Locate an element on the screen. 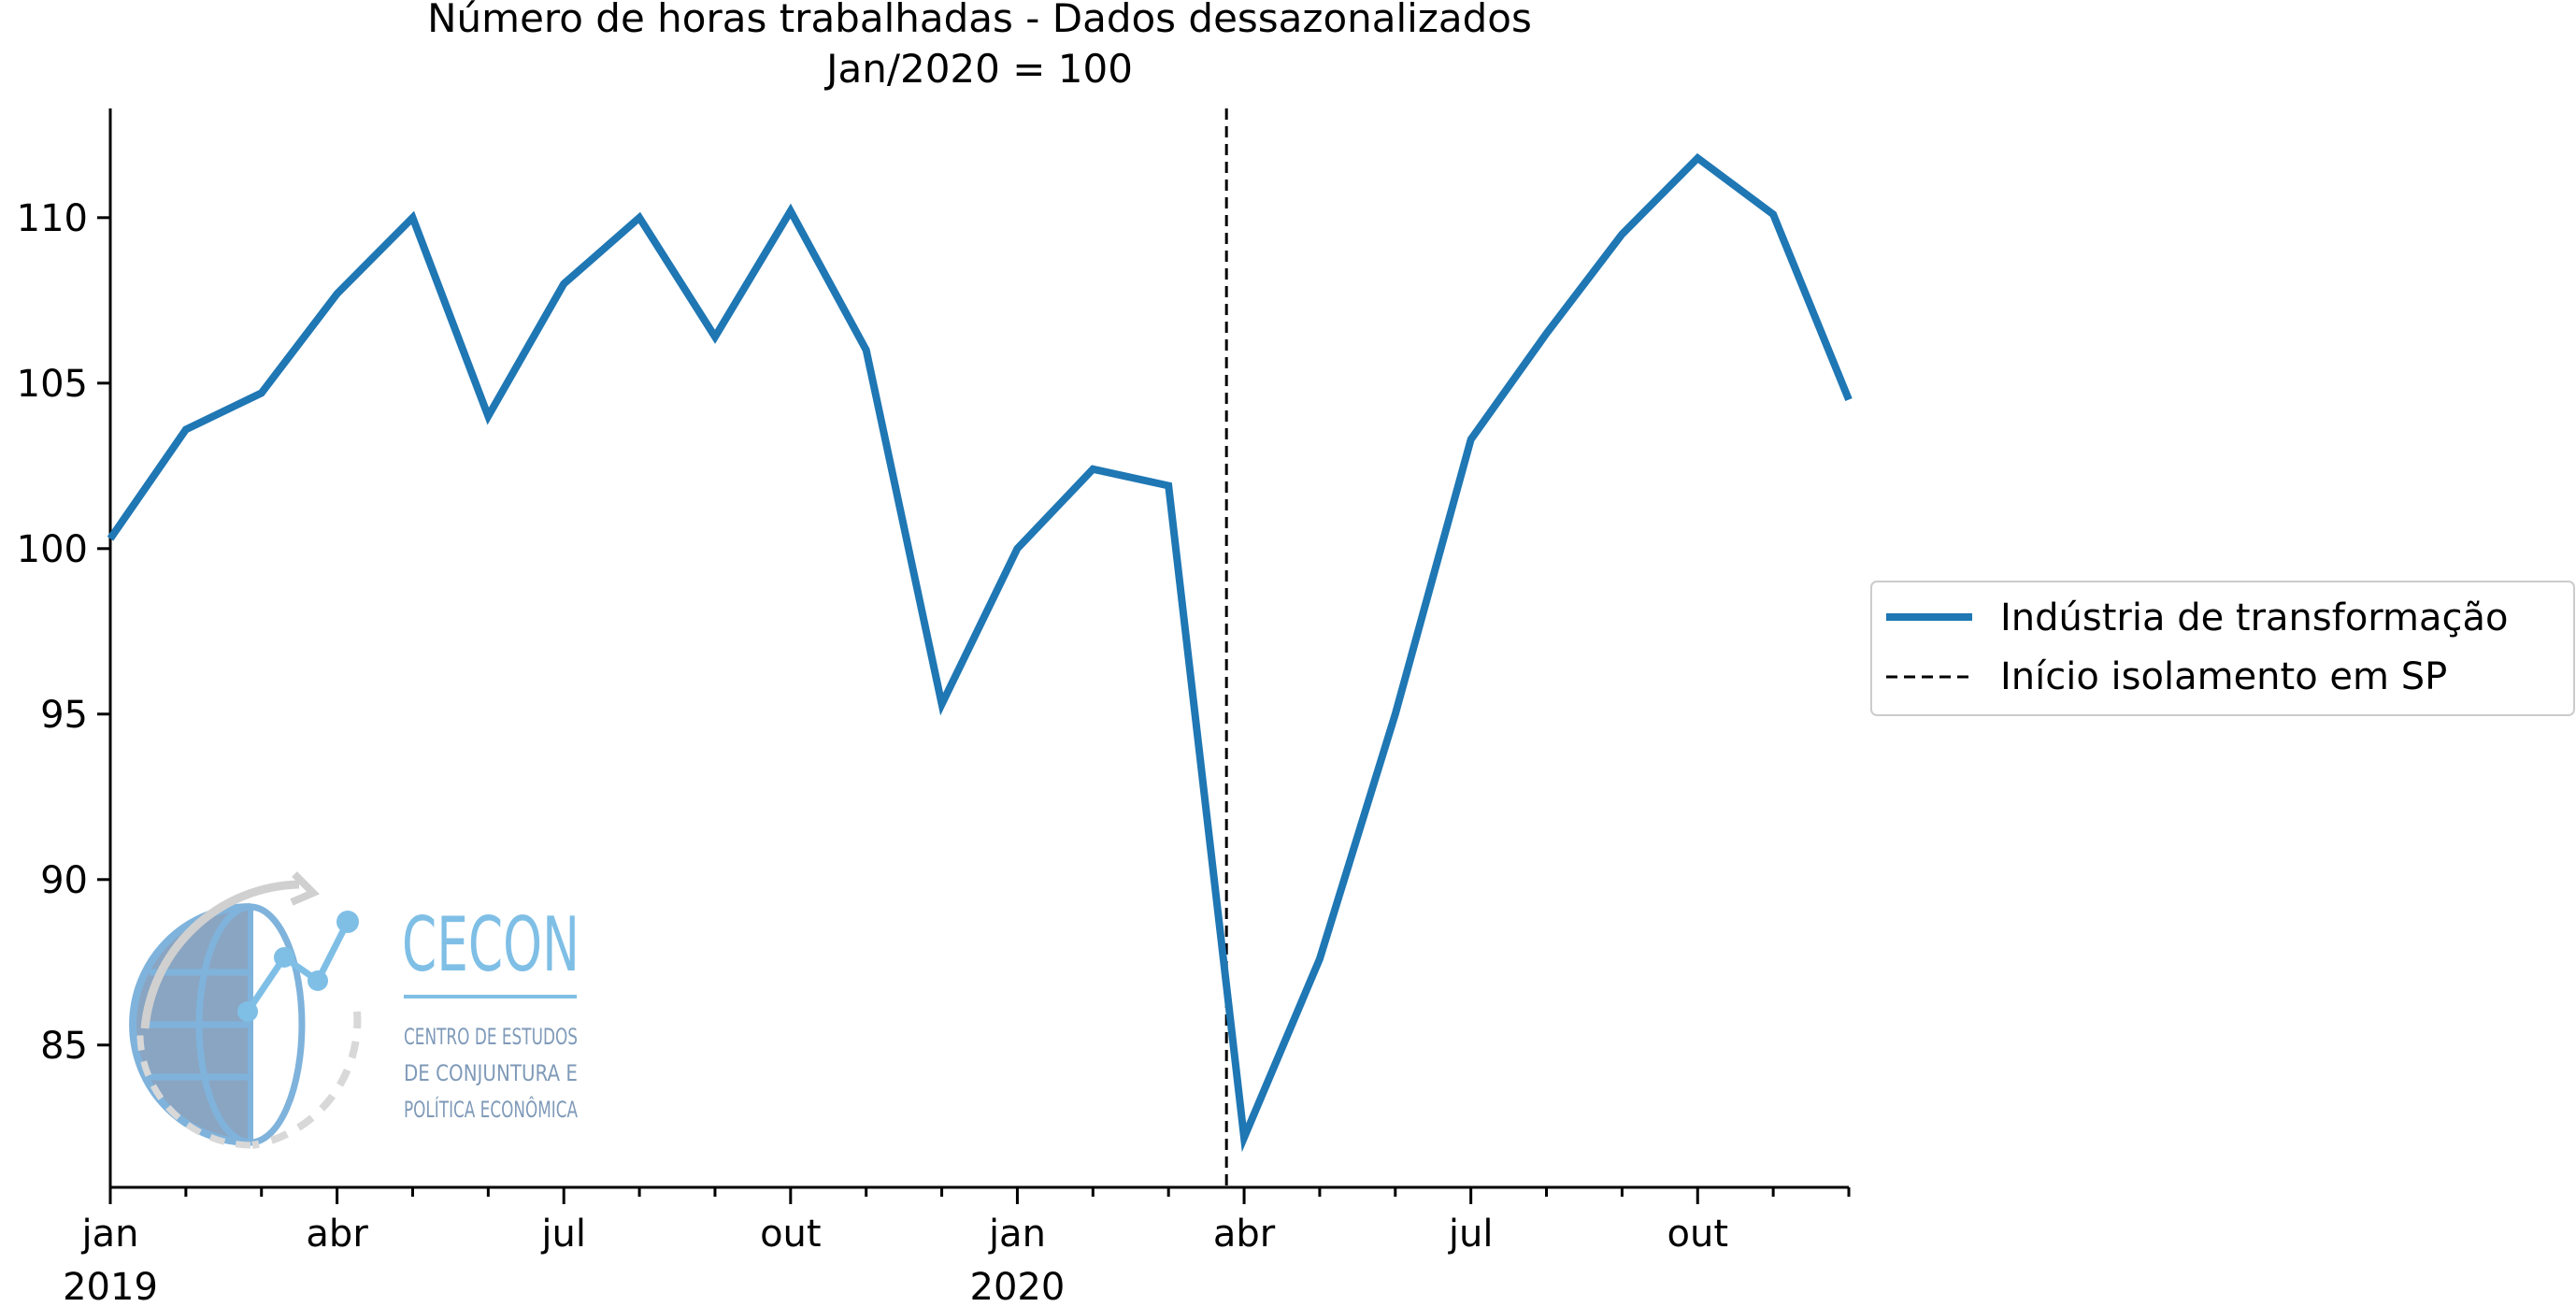  y-tick-label: 105 is located at coordinates (52, 384).